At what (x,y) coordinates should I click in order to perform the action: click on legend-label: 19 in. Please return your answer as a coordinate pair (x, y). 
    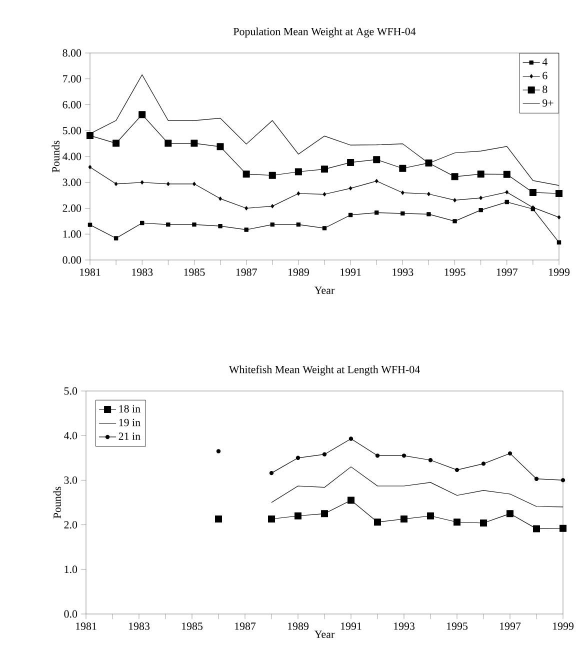
    Looking at the image, I should click on (129, 422).